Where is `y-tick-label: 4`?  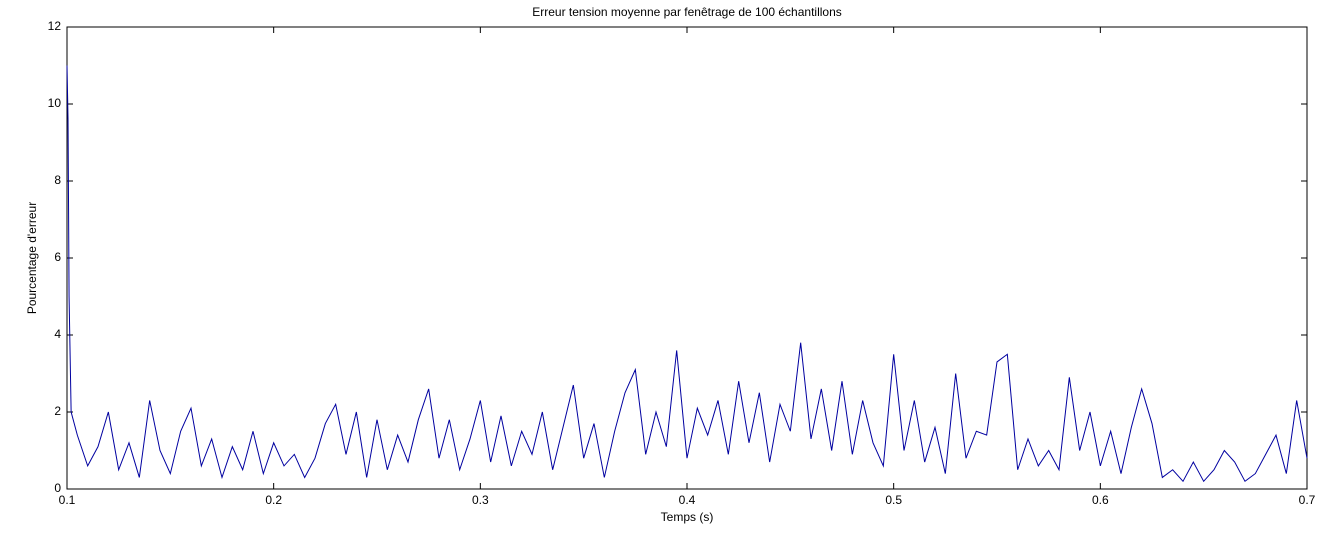
y-tick-label: 4 is located at coordinates (57, 334).